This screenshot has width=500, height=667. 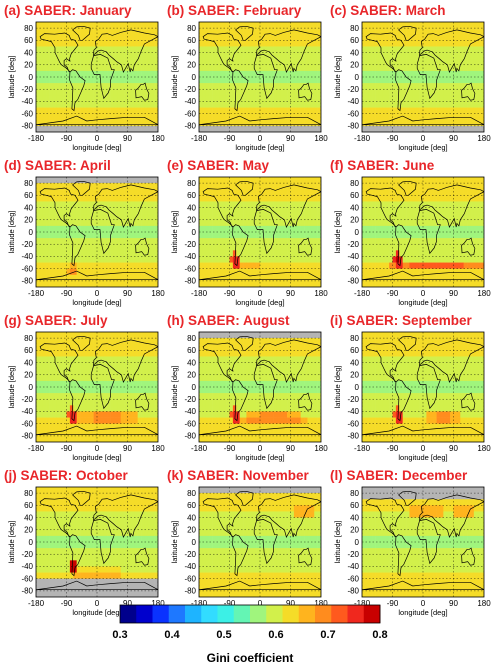 What do you see at coordinates (290, 138) in the screenshot?
I see `x-tick-label: 90` at bounding box center [290, 138].